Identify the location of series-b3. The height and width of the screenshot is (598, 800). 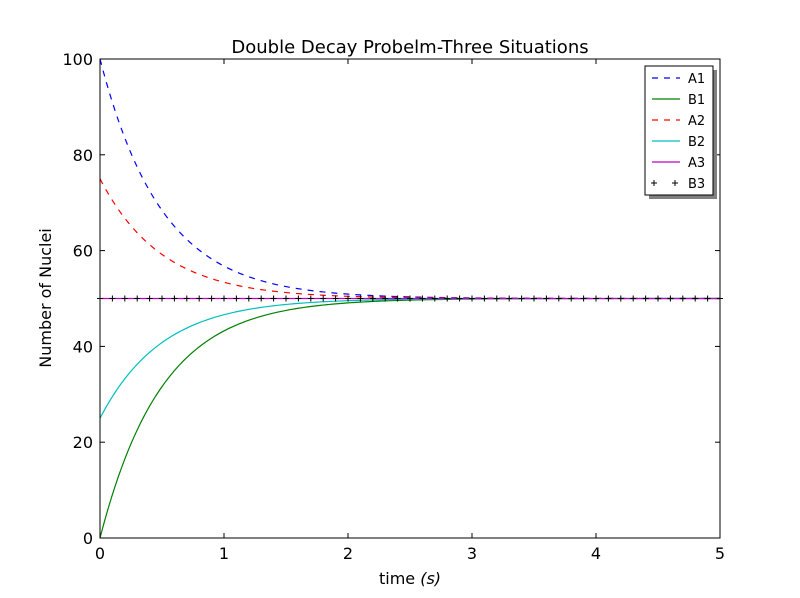
(410, 298).